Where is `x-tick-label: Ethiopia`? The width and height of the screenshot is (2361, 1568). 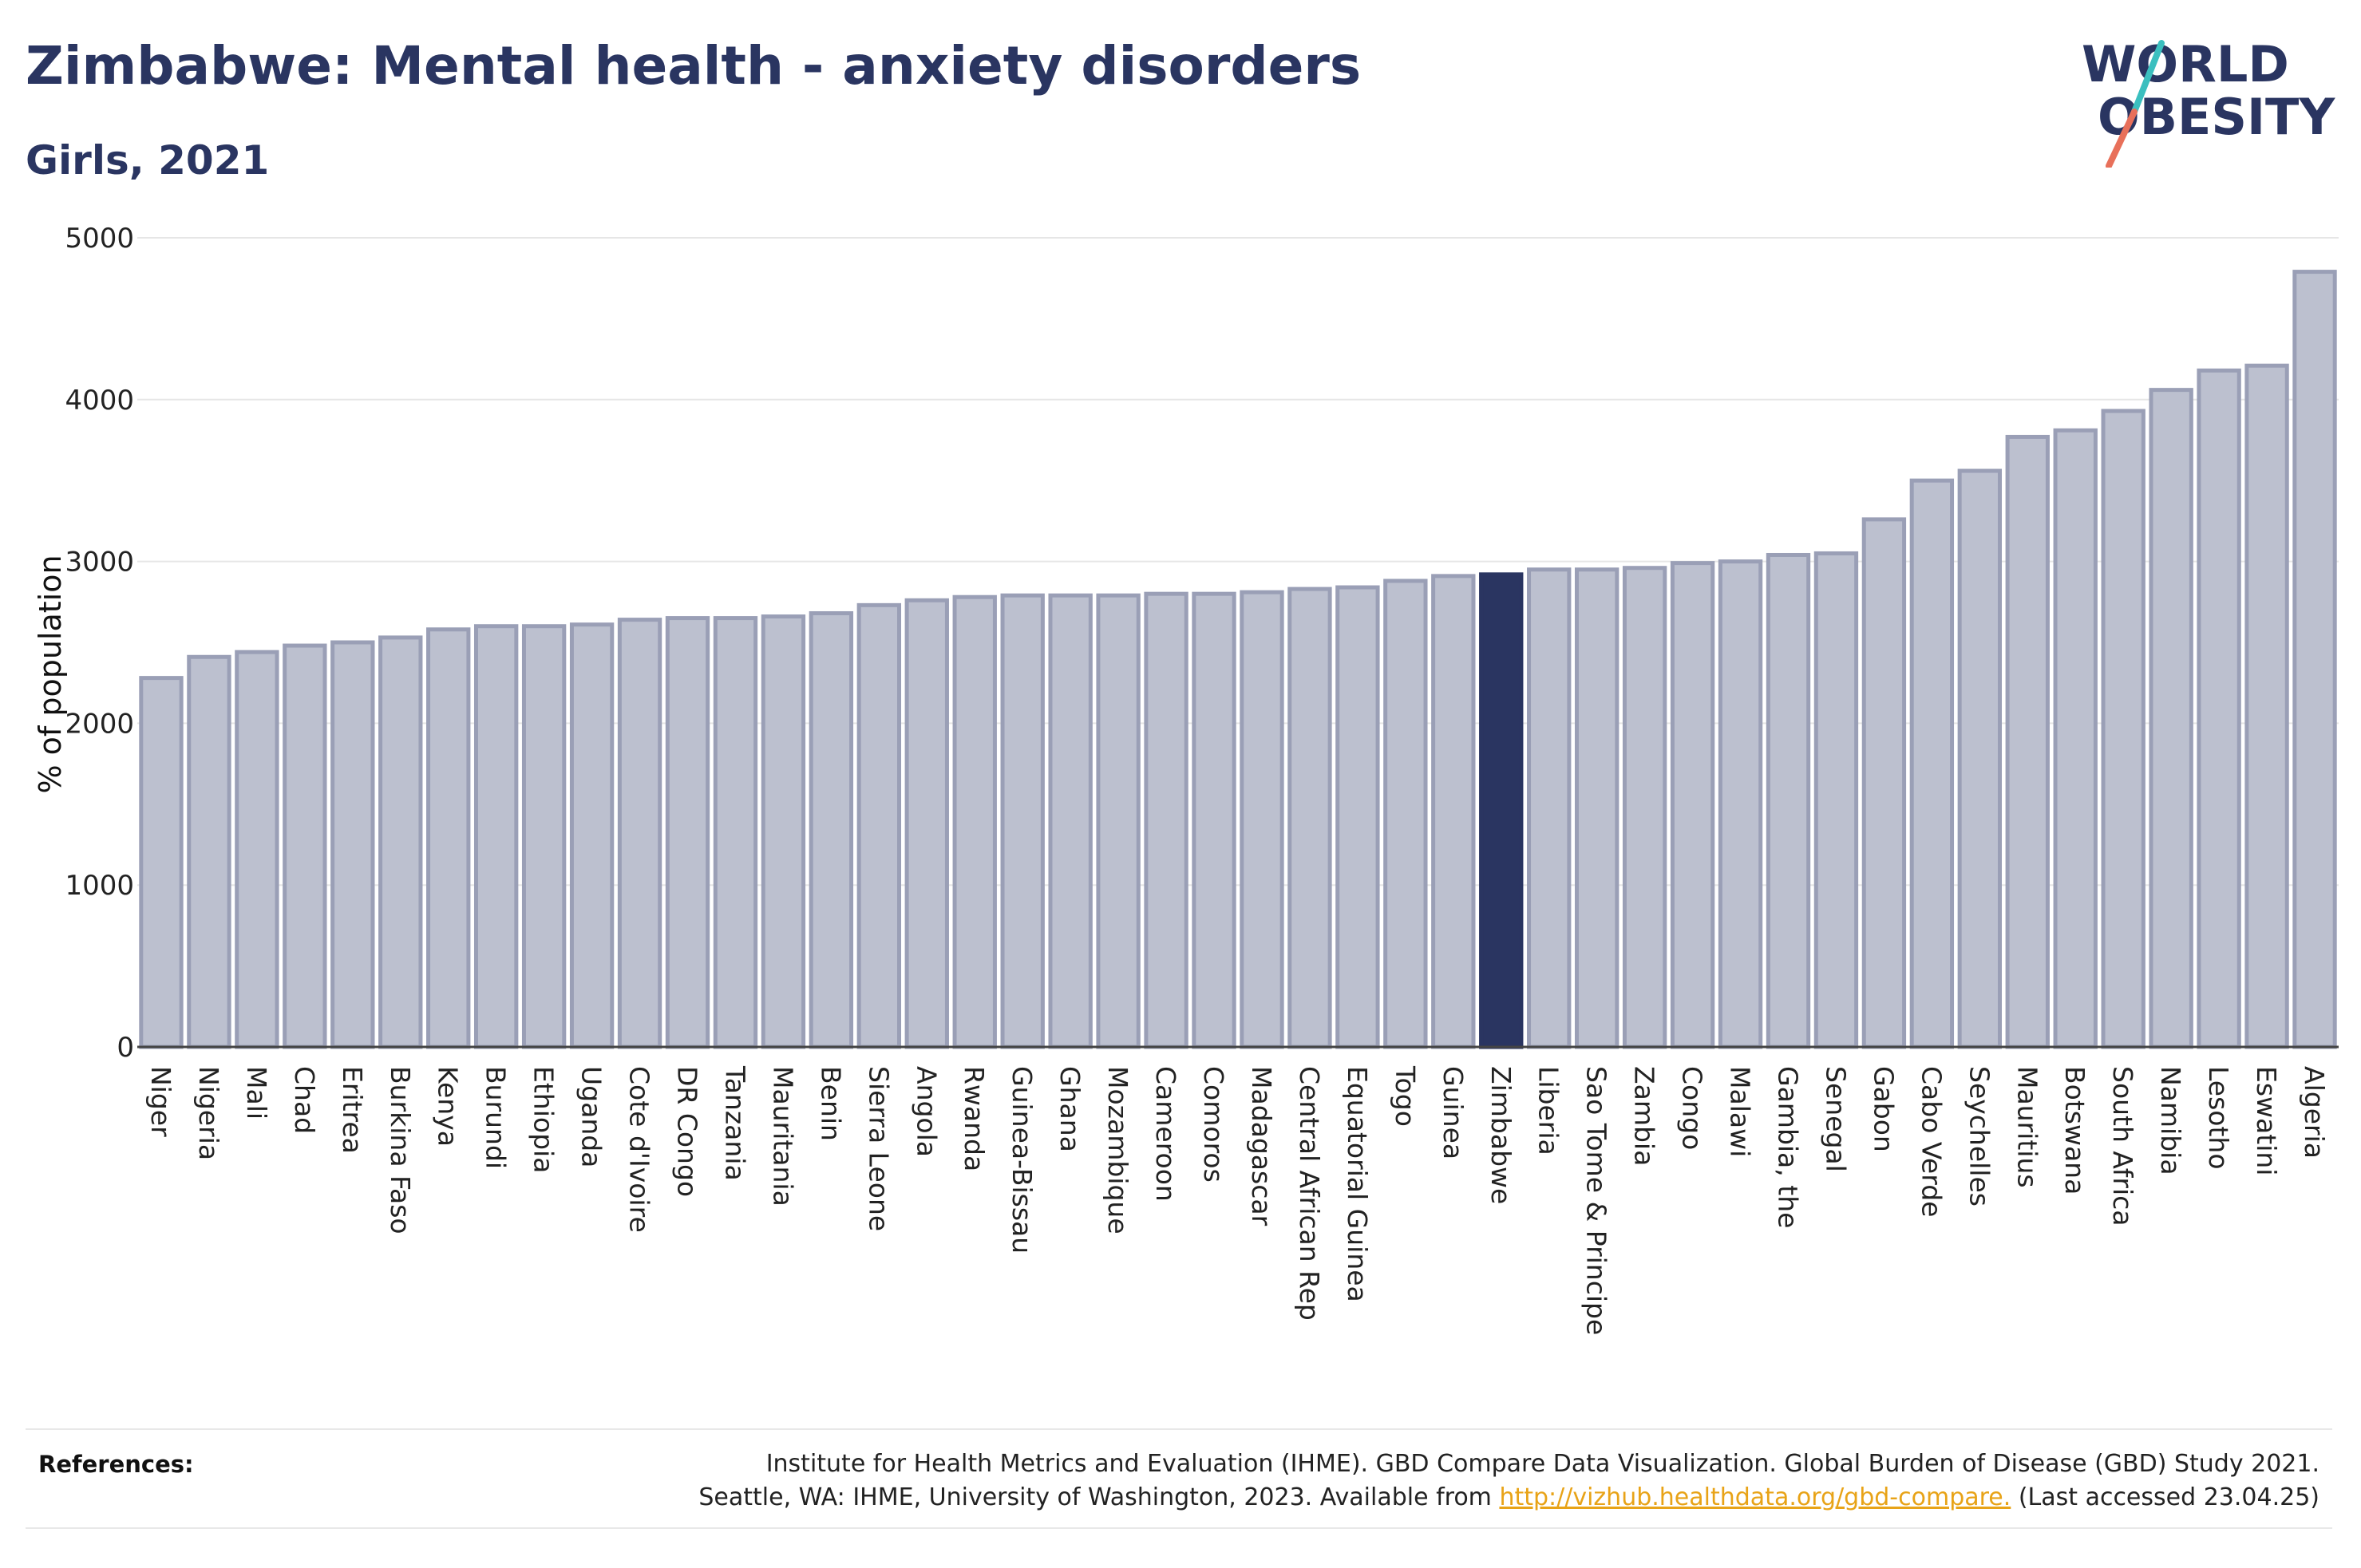
x-tick-label: Ethiopia is located at coordinates (544, 1119).